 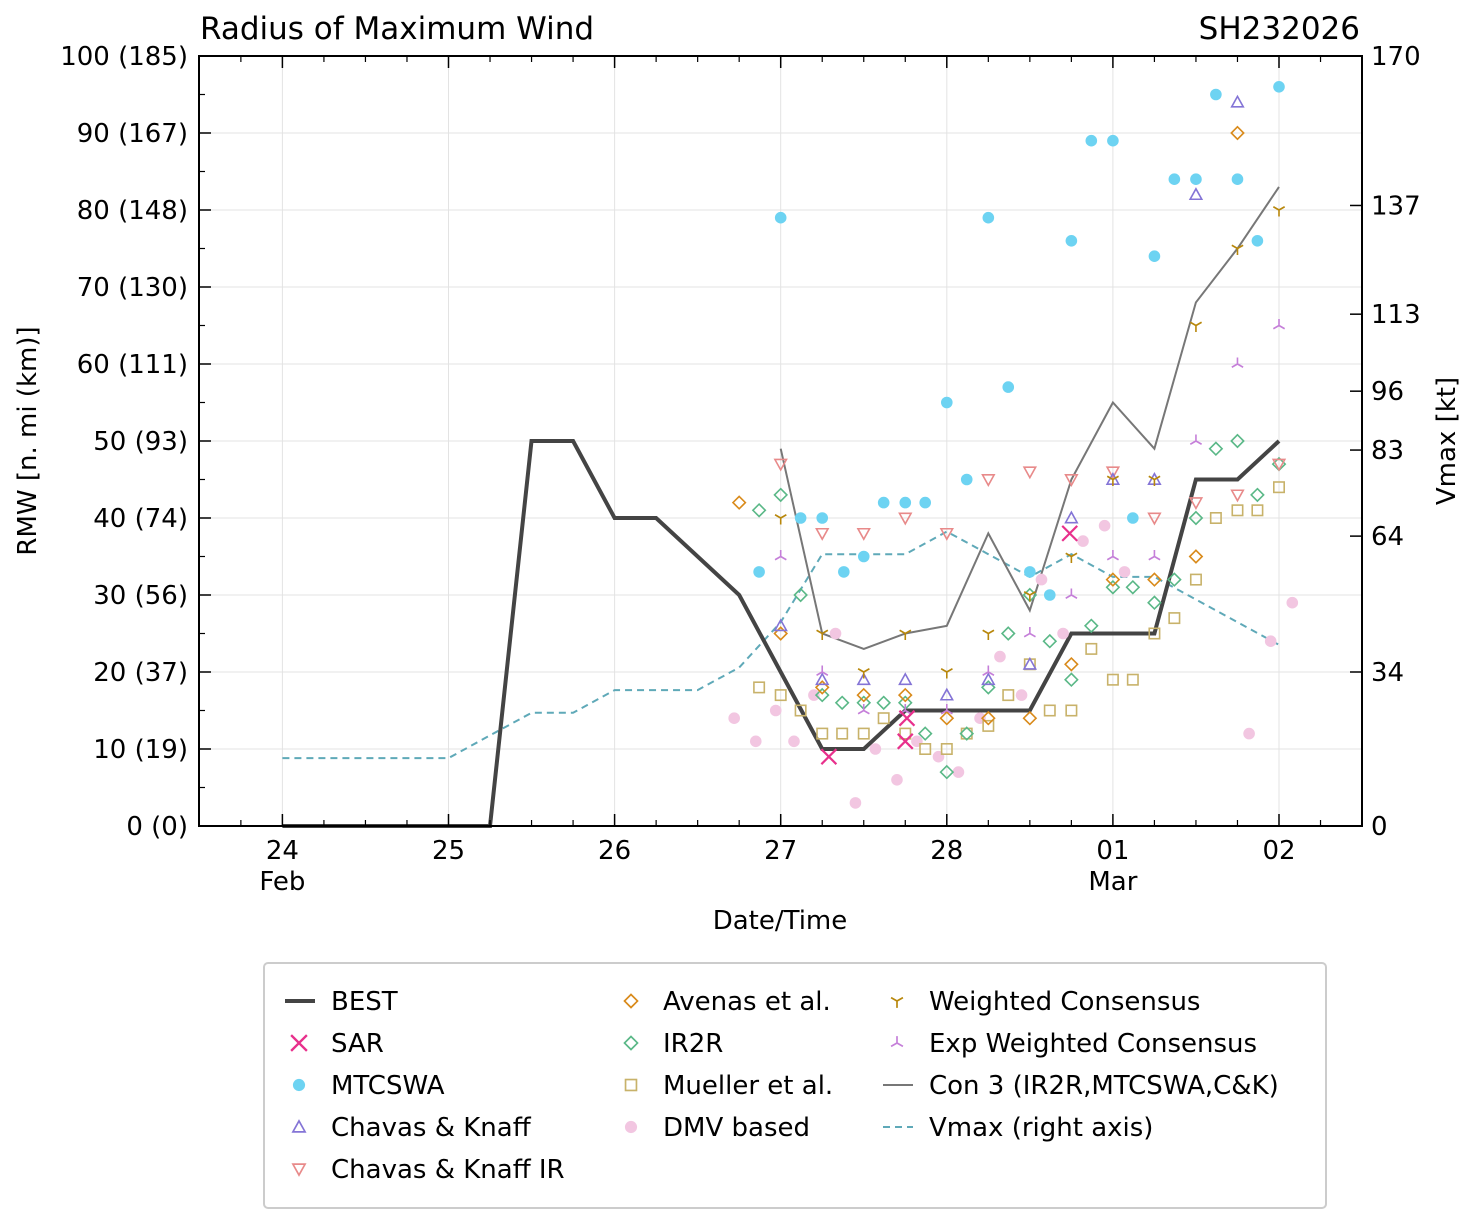 I want to click on legend-label-ir2r: IR2R, so click(x=693, y=1044).